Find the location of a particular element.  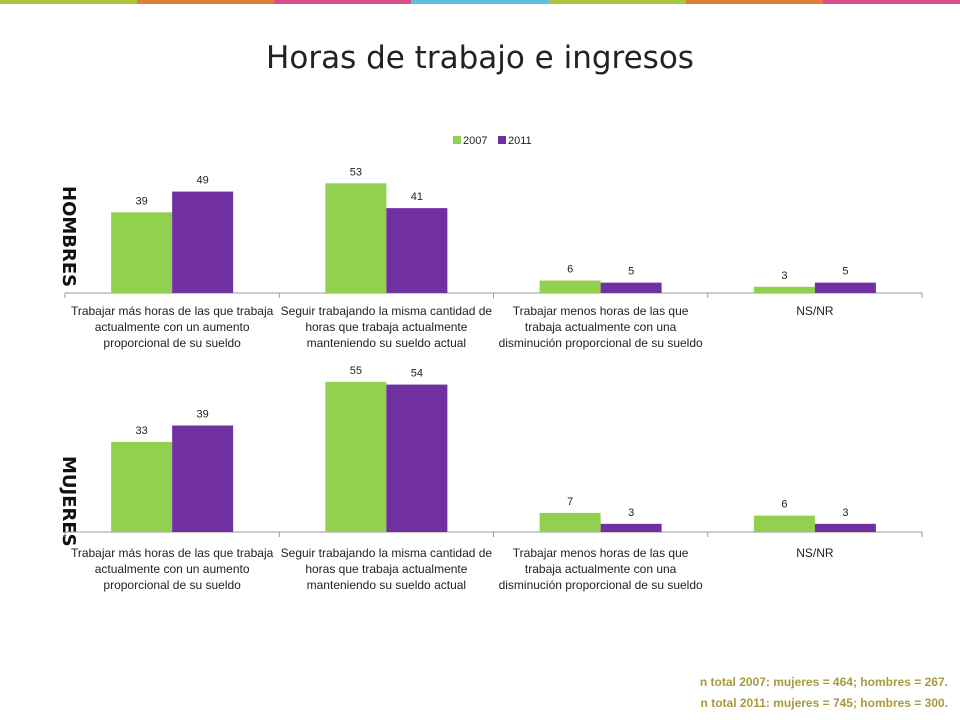

data-label-2011: 39 is located at coordinates (203, 415).